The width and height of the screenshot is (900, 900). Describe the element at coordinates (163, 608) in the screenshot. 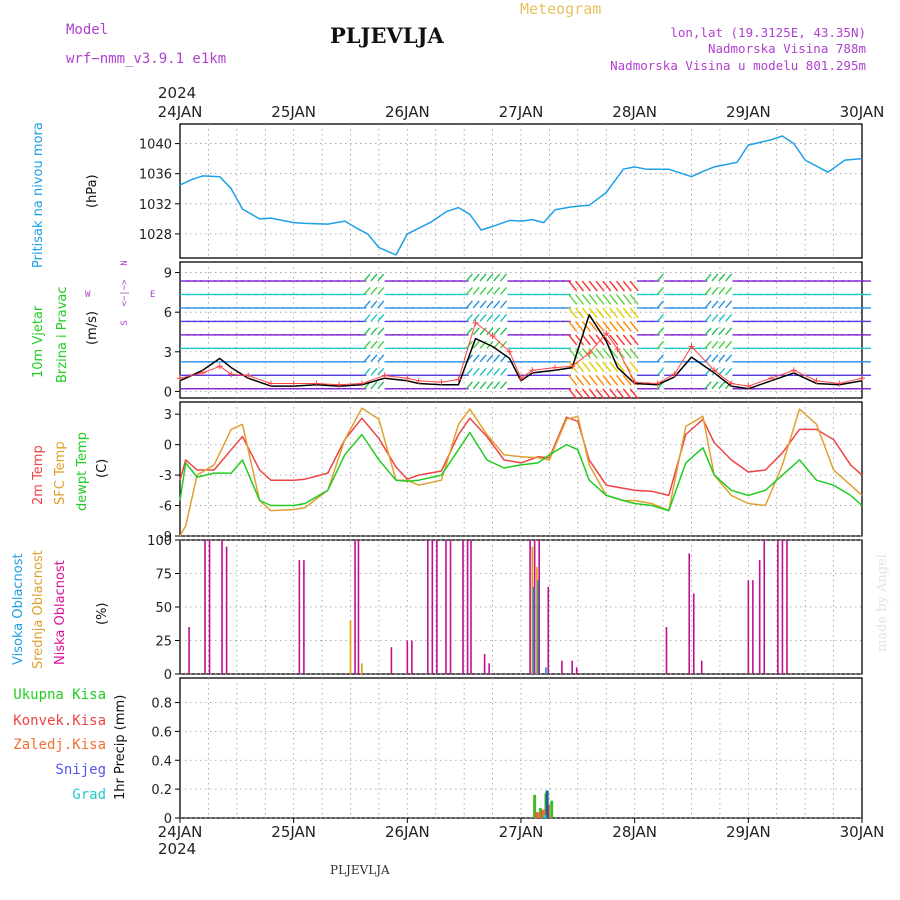

I see `cloud-ytick-label: 50` at that location.